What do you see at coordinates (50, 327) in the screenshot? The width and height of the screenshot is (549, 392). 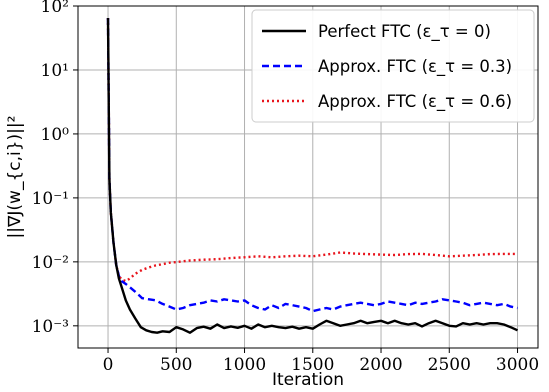 I see `y-tick-label: 10⁻³` at bounding box center [50, 327].